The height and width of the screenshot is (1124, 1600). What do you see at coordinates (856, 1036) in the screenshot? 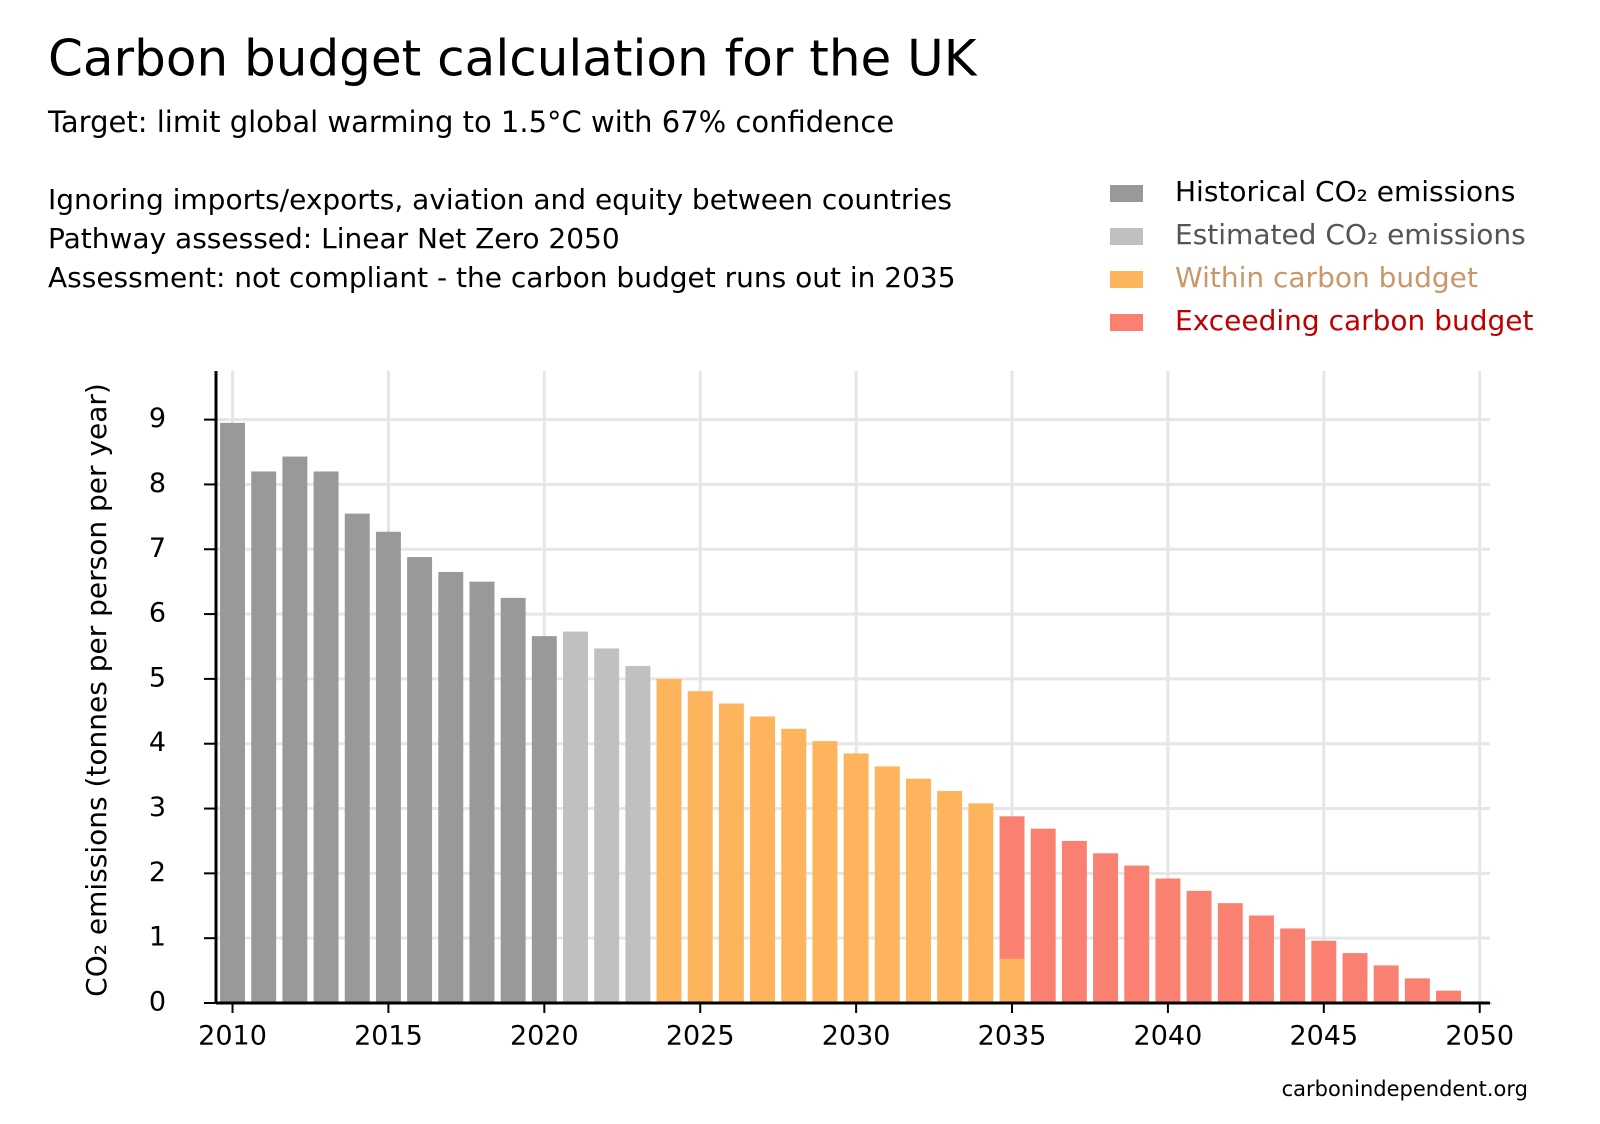
I see `x-tick-label: 2030` at bounding box center [856, 1036].